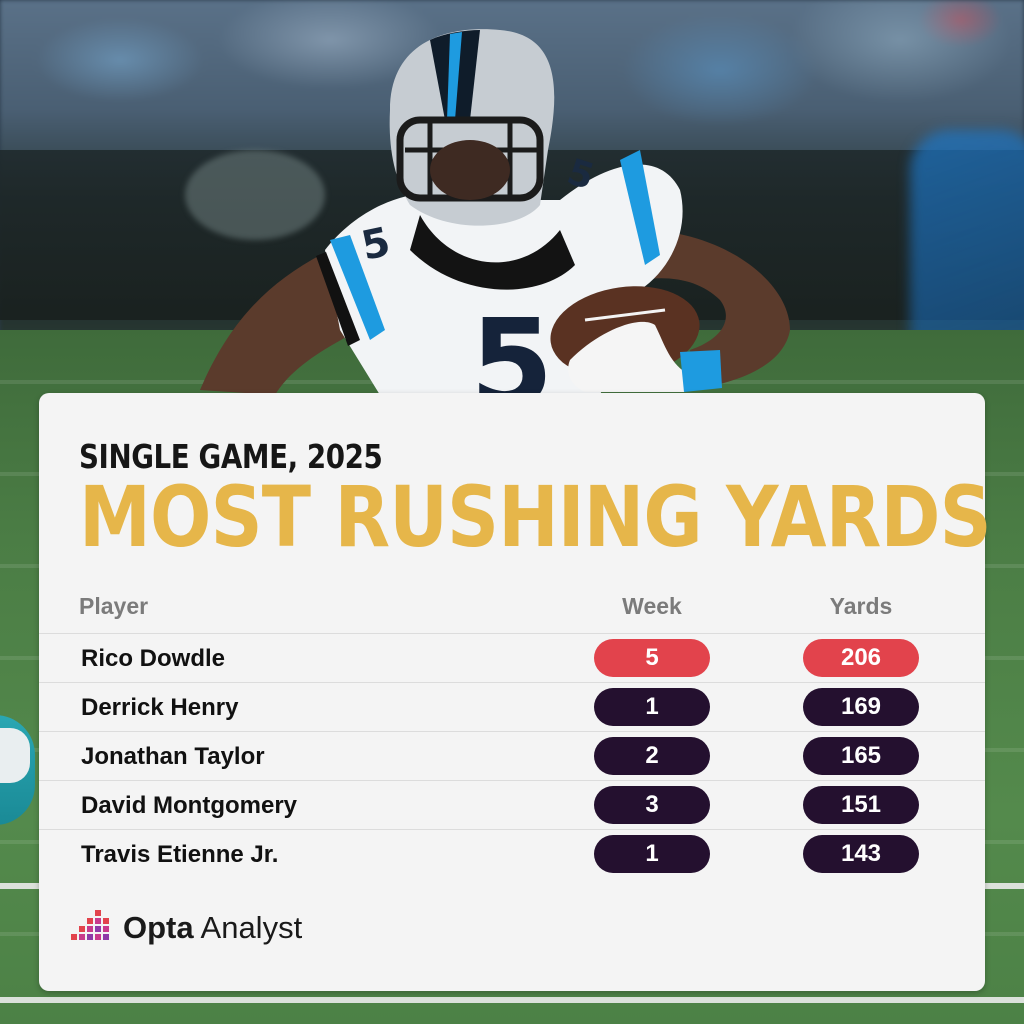  What do you see at coordinates (512, 347) in the screenshot?
I see `jersey-number-chest: 5` at bounding box center [512, 347].